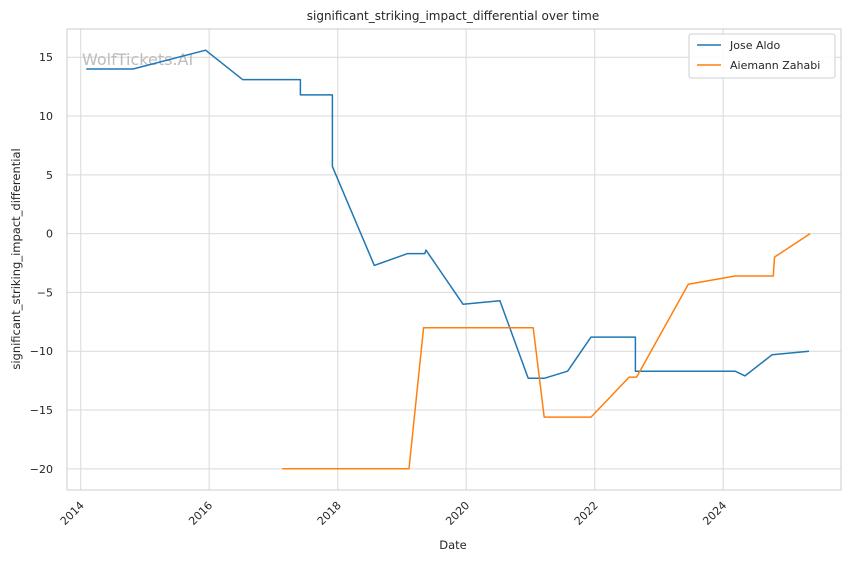  What do you see at coordinates (41, 263) in the screenshot?
I see `y-axis-ticks: −20 −15 −10 −5 0 5 10 15` at bounding box center [41, 263].